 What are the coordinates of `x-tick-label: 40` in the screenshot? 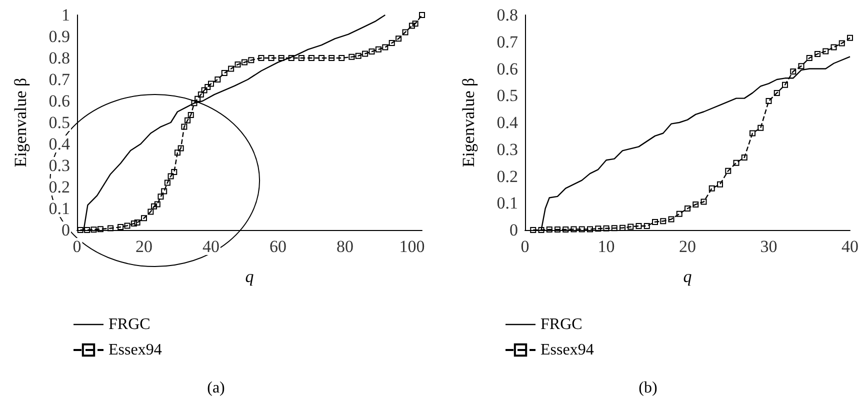 It's located at (211, 246).